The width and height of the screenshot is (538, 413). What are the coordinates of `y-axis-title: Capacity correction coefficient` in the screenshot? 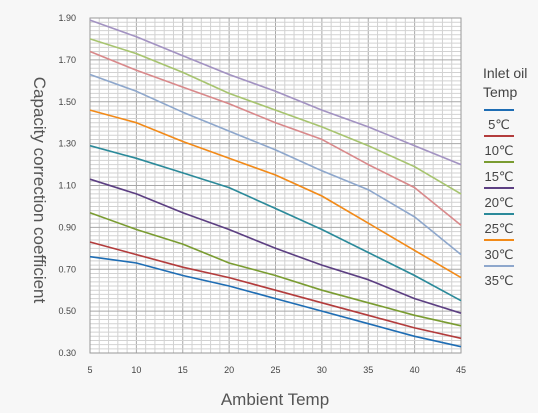 It's located at (39, 190).